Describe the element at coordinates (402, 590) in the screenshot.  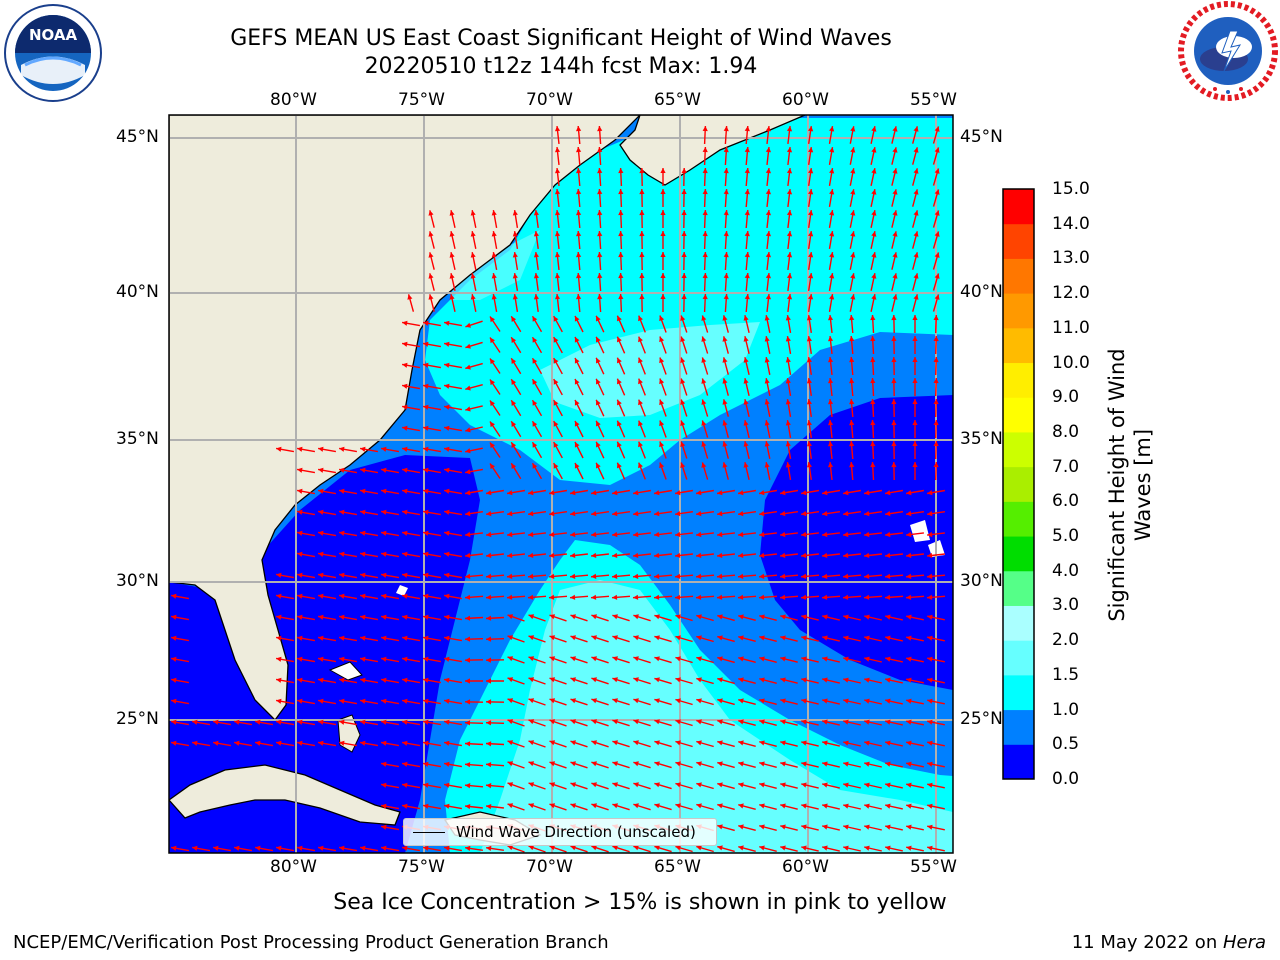
I see `land-bermuda-marker` at that location.